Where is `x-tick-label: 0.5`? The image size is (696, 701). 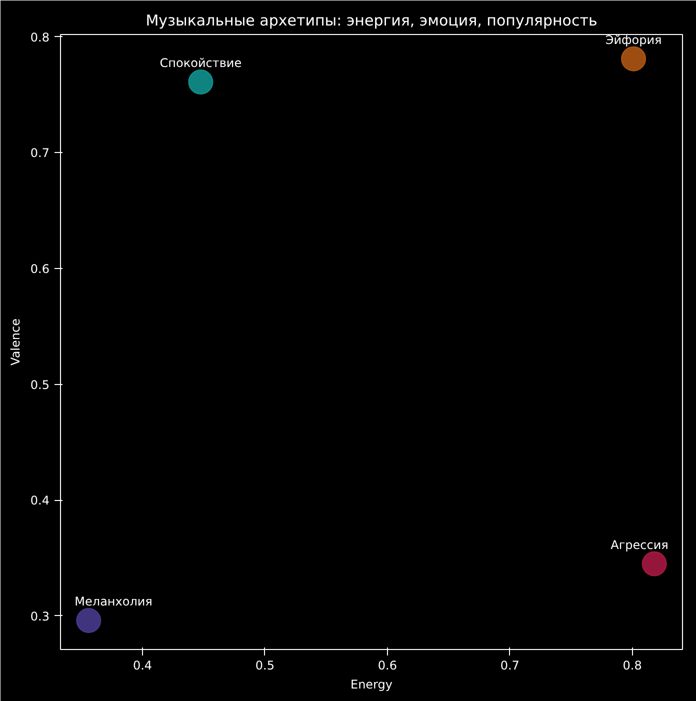
x-tick-label: 0.5 is located at coordinates (265, 665).